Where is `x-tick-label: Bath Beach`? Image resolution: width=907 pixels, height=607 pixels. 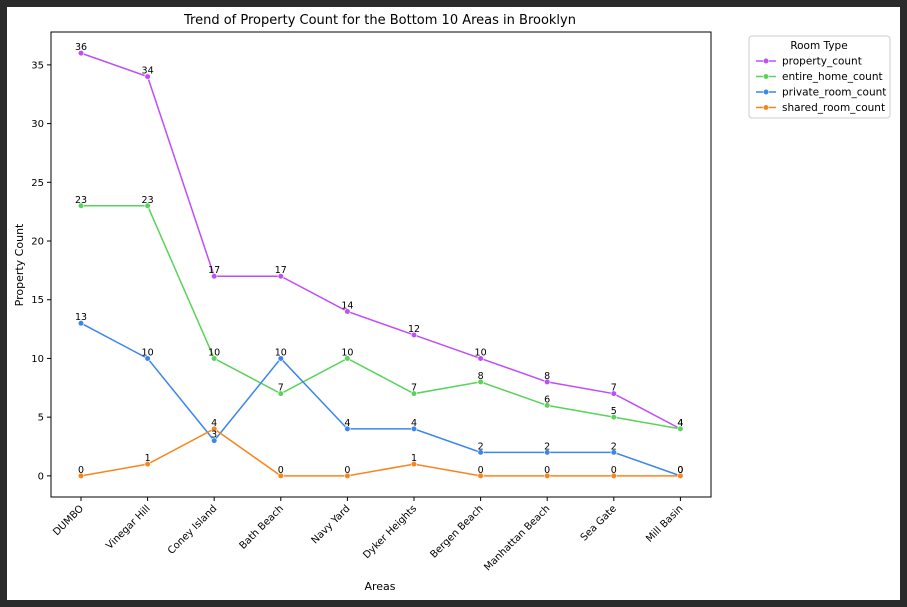 x-tick-label: Bath Beach is located at coordinates (262, 527).